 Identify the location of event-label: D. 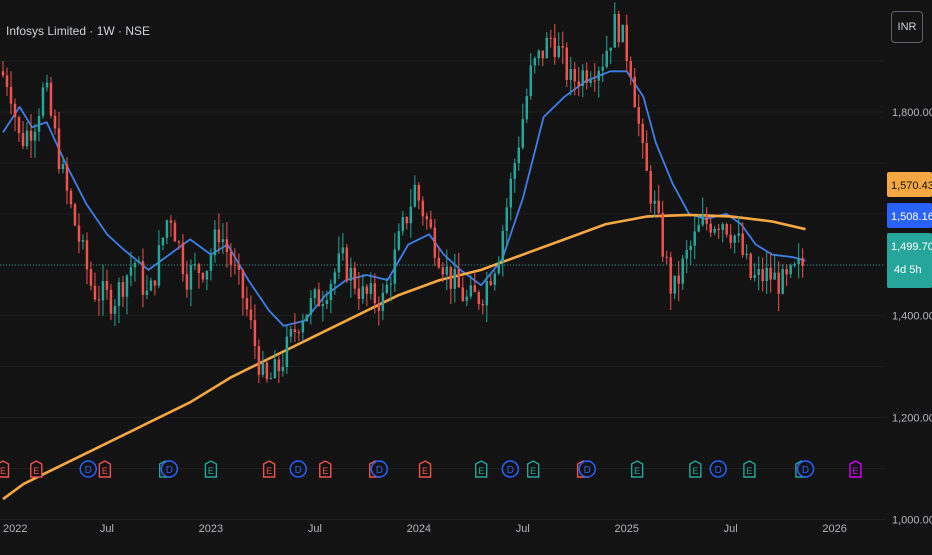
(510, 470).